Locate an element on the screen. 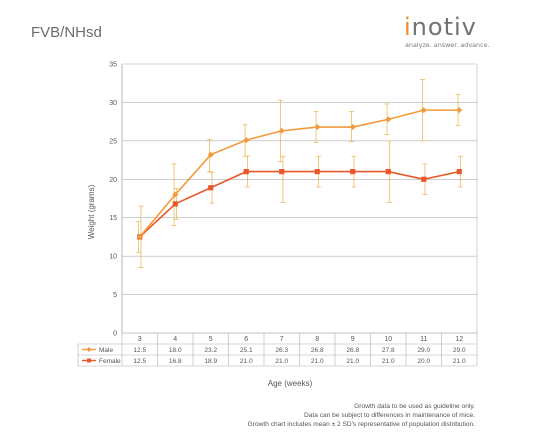 The height and width of the screenshot is (442, 550). y-tick-label: 5 is located at coordinates (115, 295).